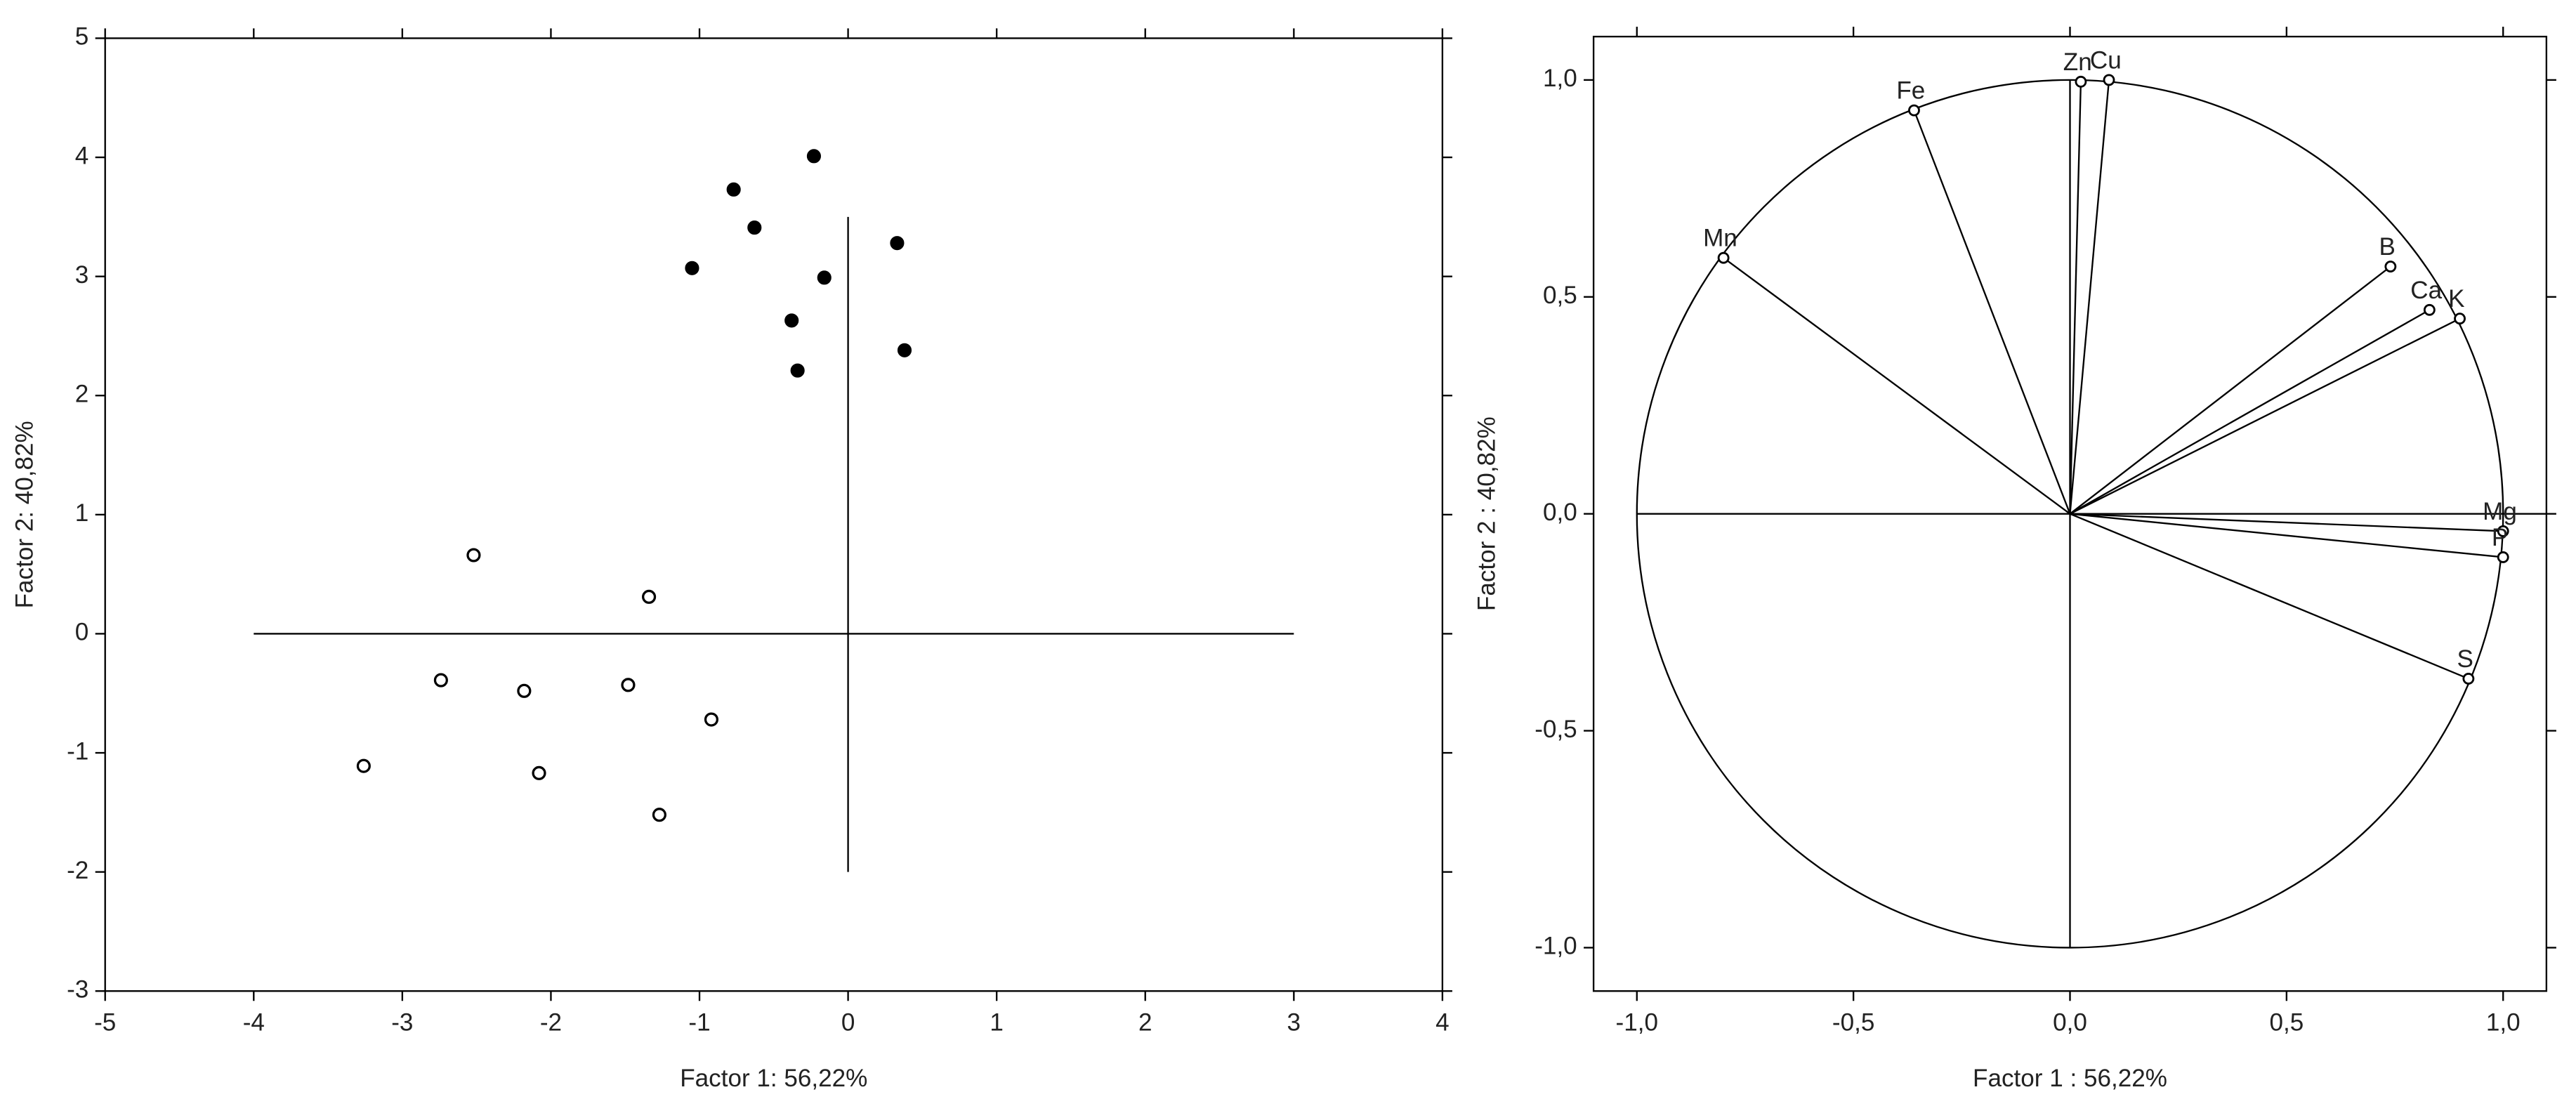  I want to click on y-tick-label: 5, so click(82, 37).